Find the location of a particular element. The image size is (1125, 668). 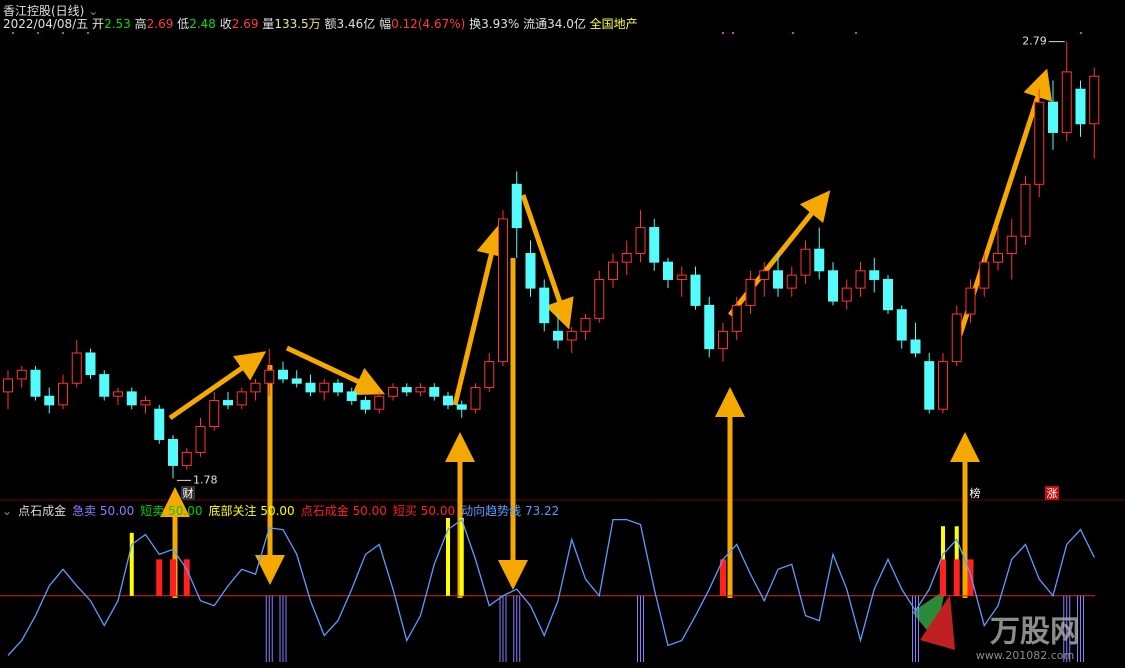

field-value: 2.69 is located at coordinates (245, 24).